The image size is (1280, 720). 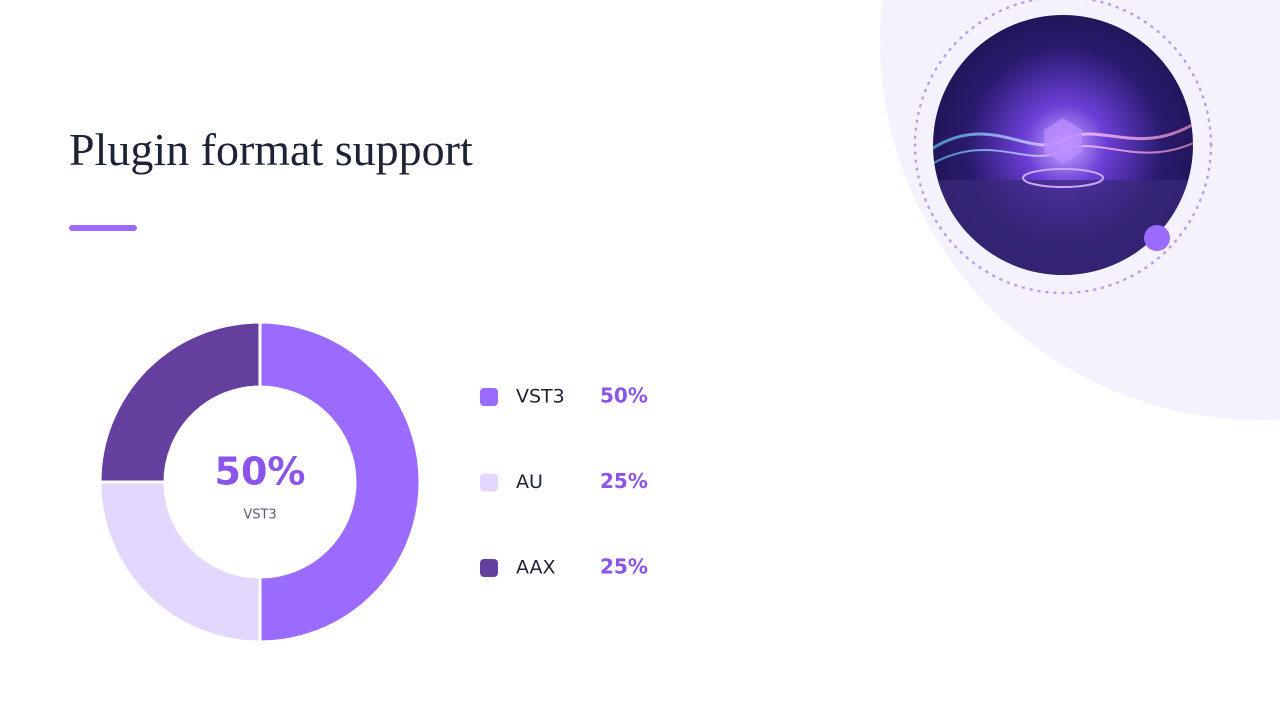 What do you see at coordinates (540, 397) in the screenshot?
I see `legend-label: VST3` at bounding box center [540, 397].